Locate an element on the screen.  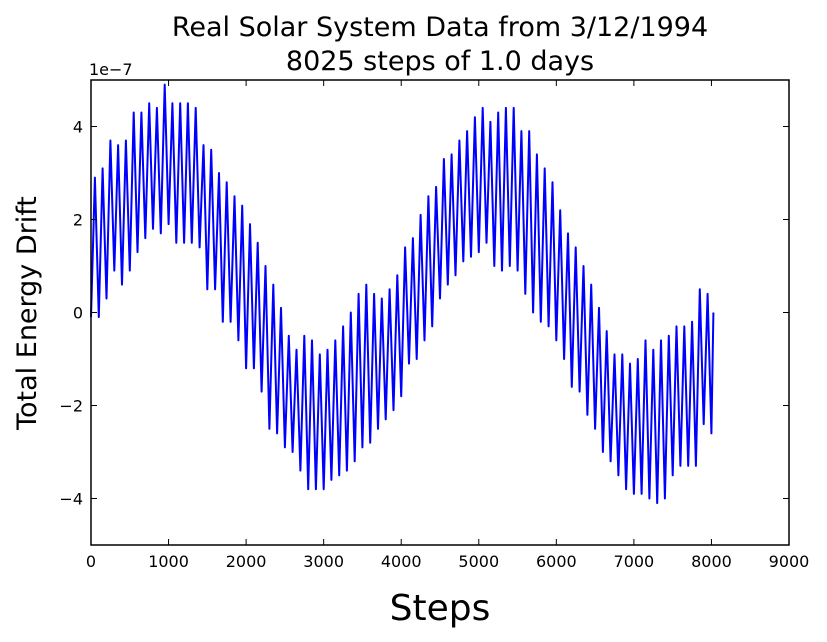
y-tick-label: −4 is located at coordinates (71, 499).